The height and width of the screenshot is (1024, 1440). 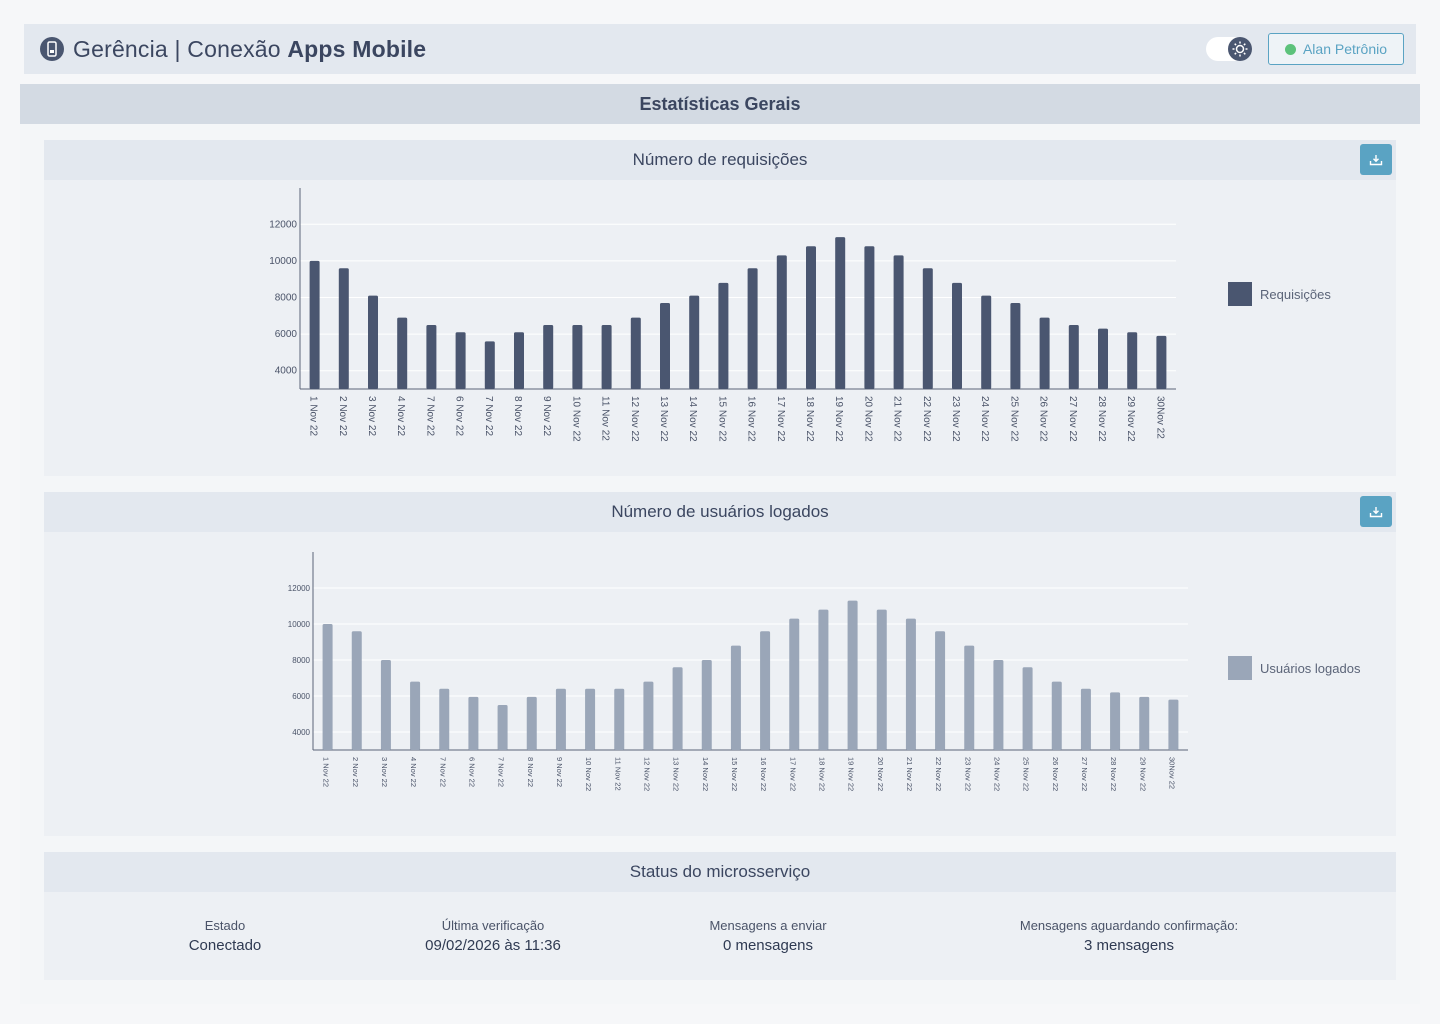 What do you see at coordinates (400, 416) in the screenshot?
I see `x-tick-label: 4 Nov 22` at bounding box center [400, 416].